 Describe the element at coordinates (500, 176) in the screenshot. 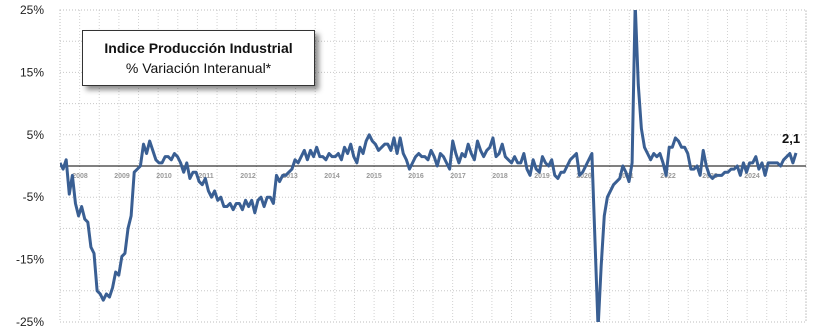

I see `x-tick-label: 2018` at that location.